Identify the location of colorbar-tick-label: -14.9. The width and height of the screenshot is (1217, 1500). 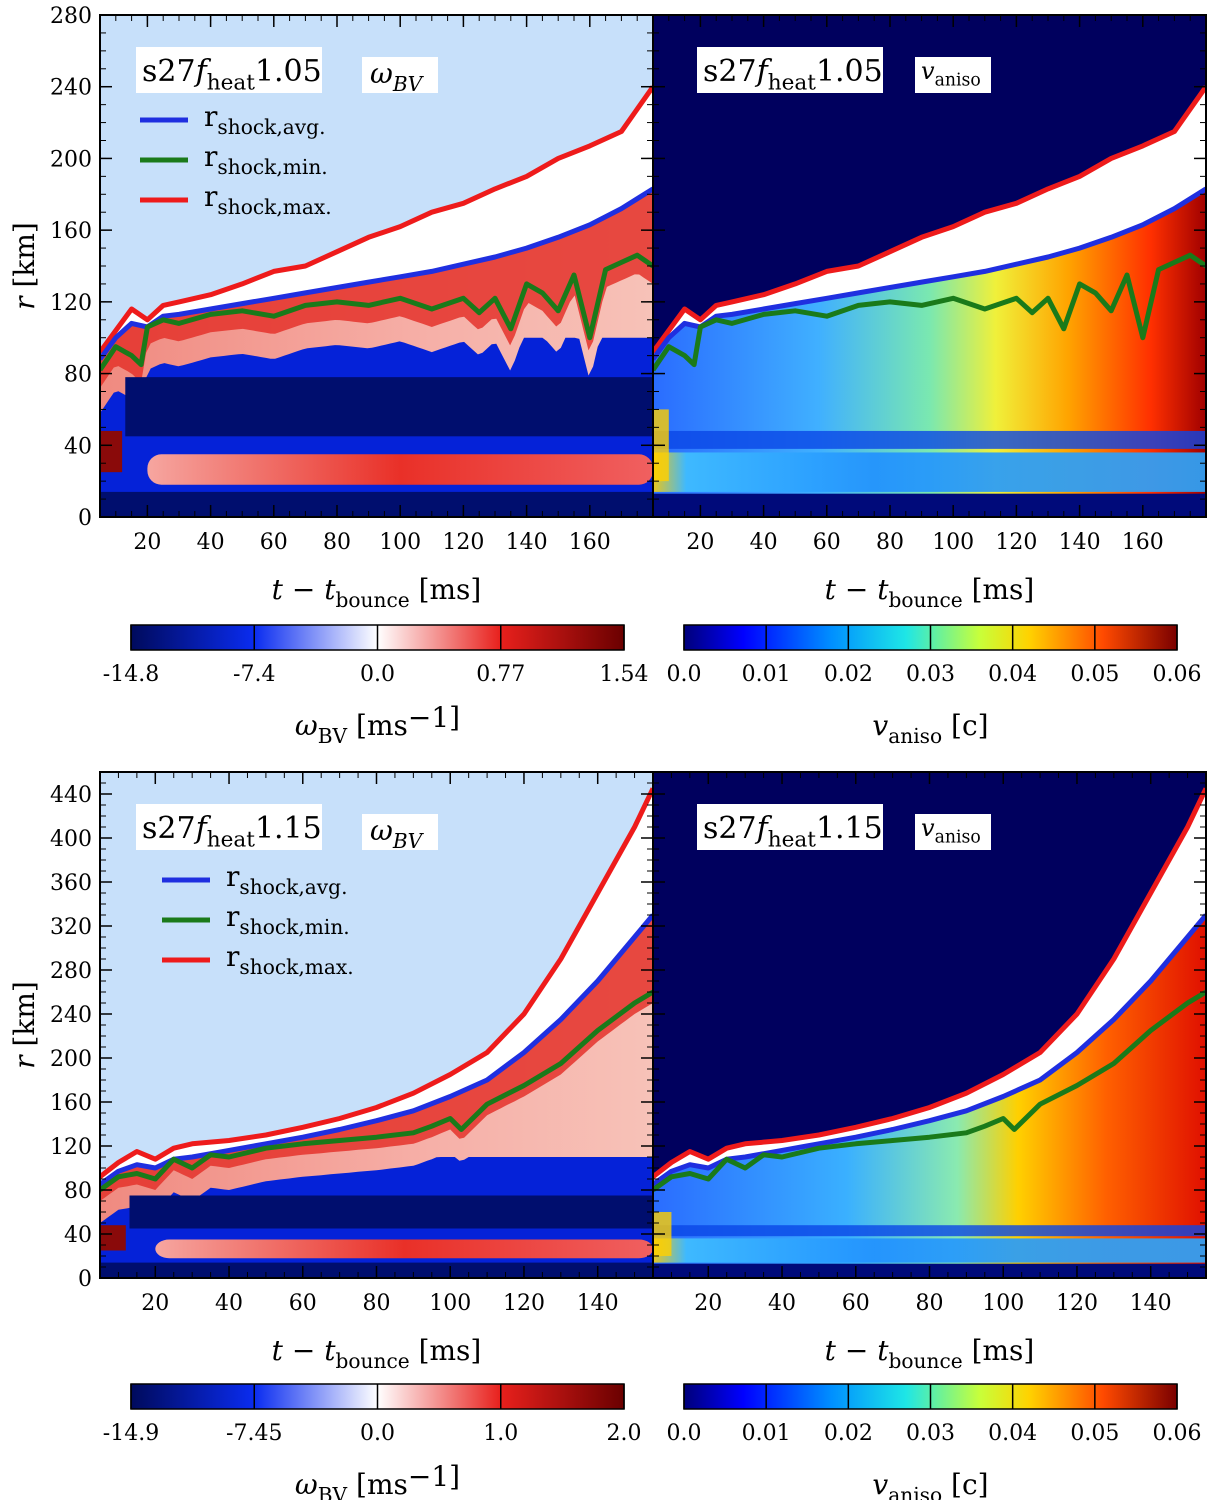
(131, 1433).